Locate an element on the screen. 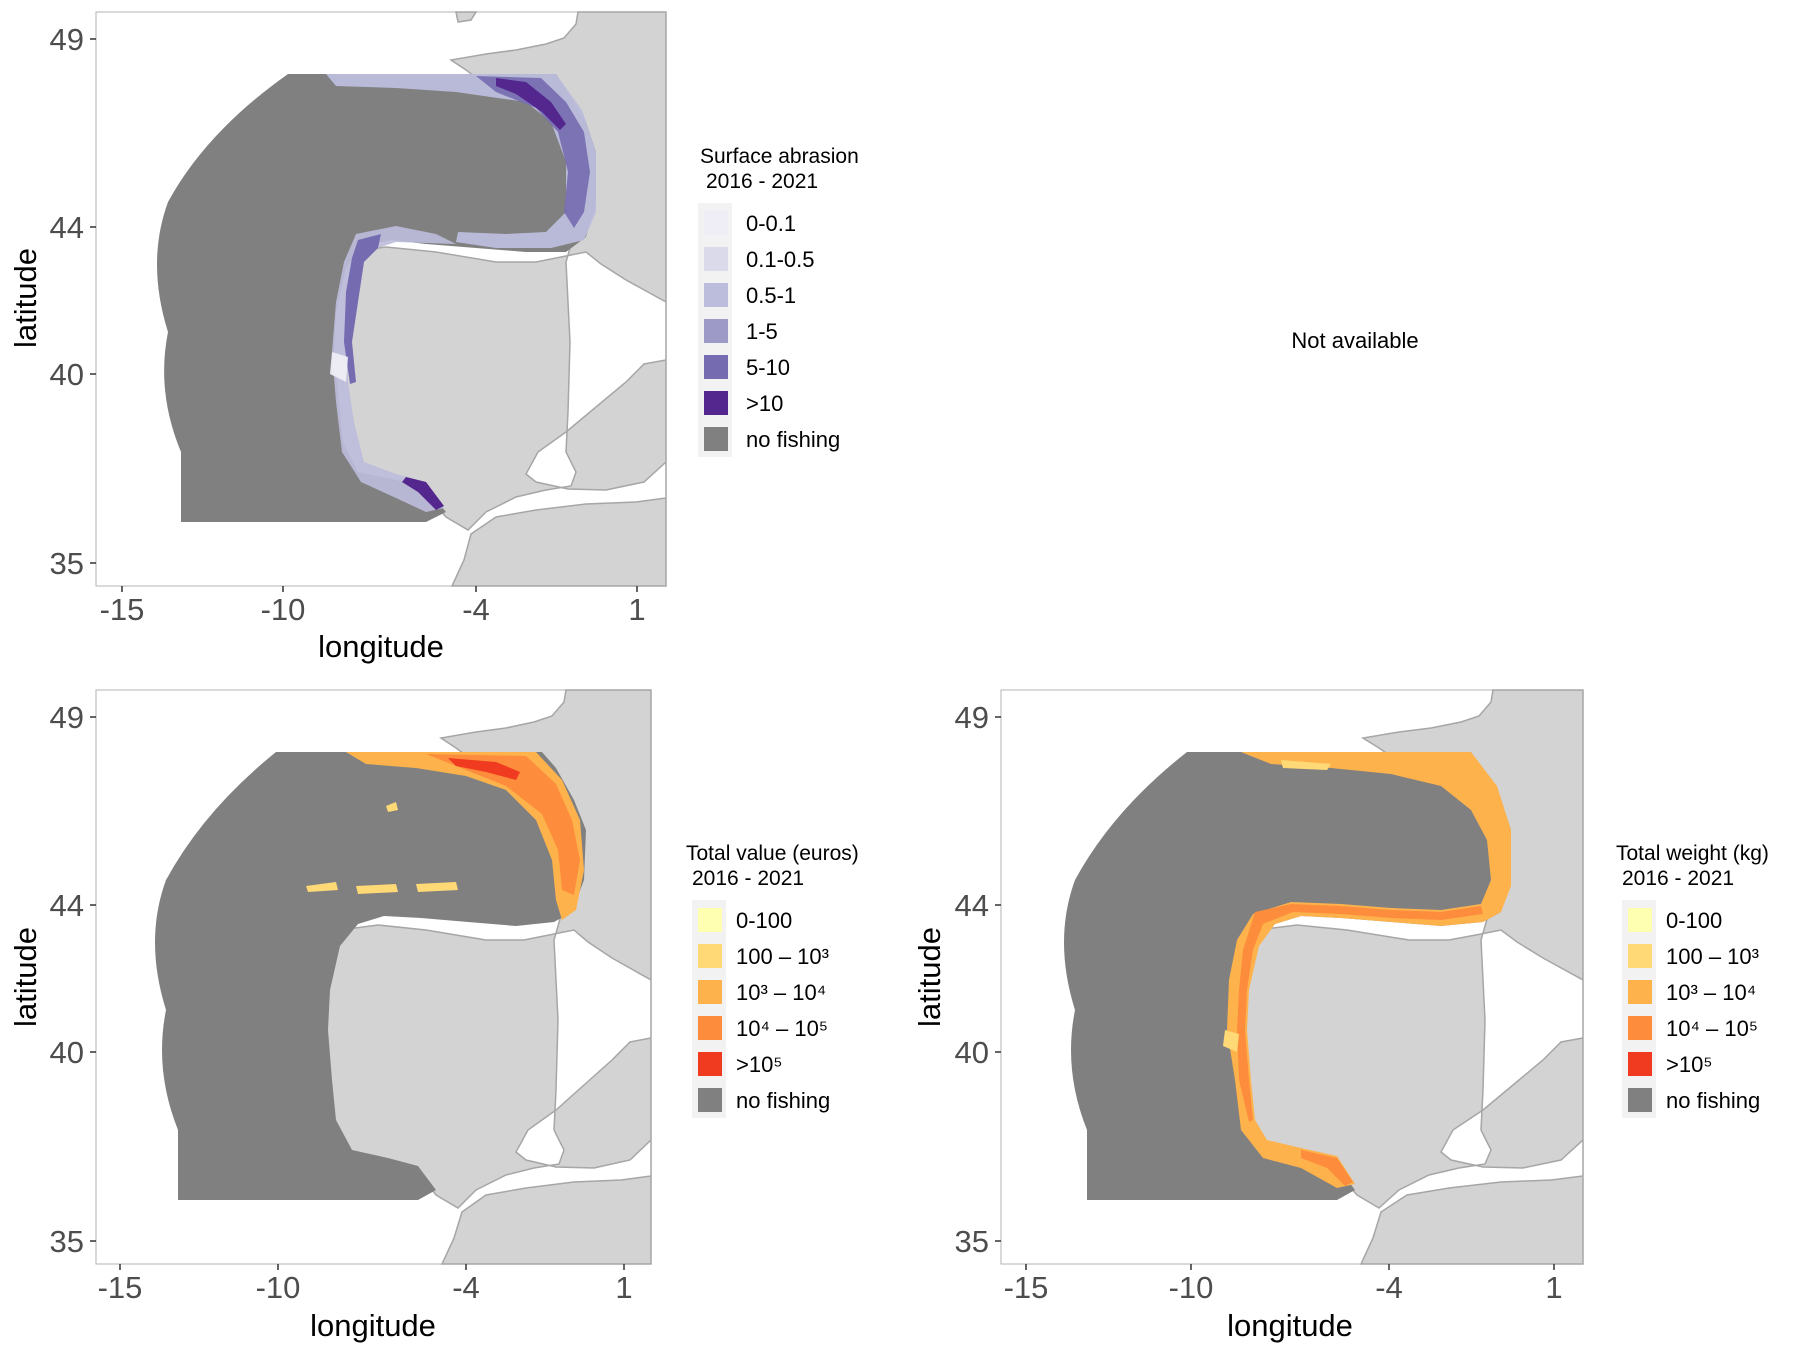 This screenshot has height=1355, width=1800. legend-label: 0-0.1 is located at coordinates (771, 223).